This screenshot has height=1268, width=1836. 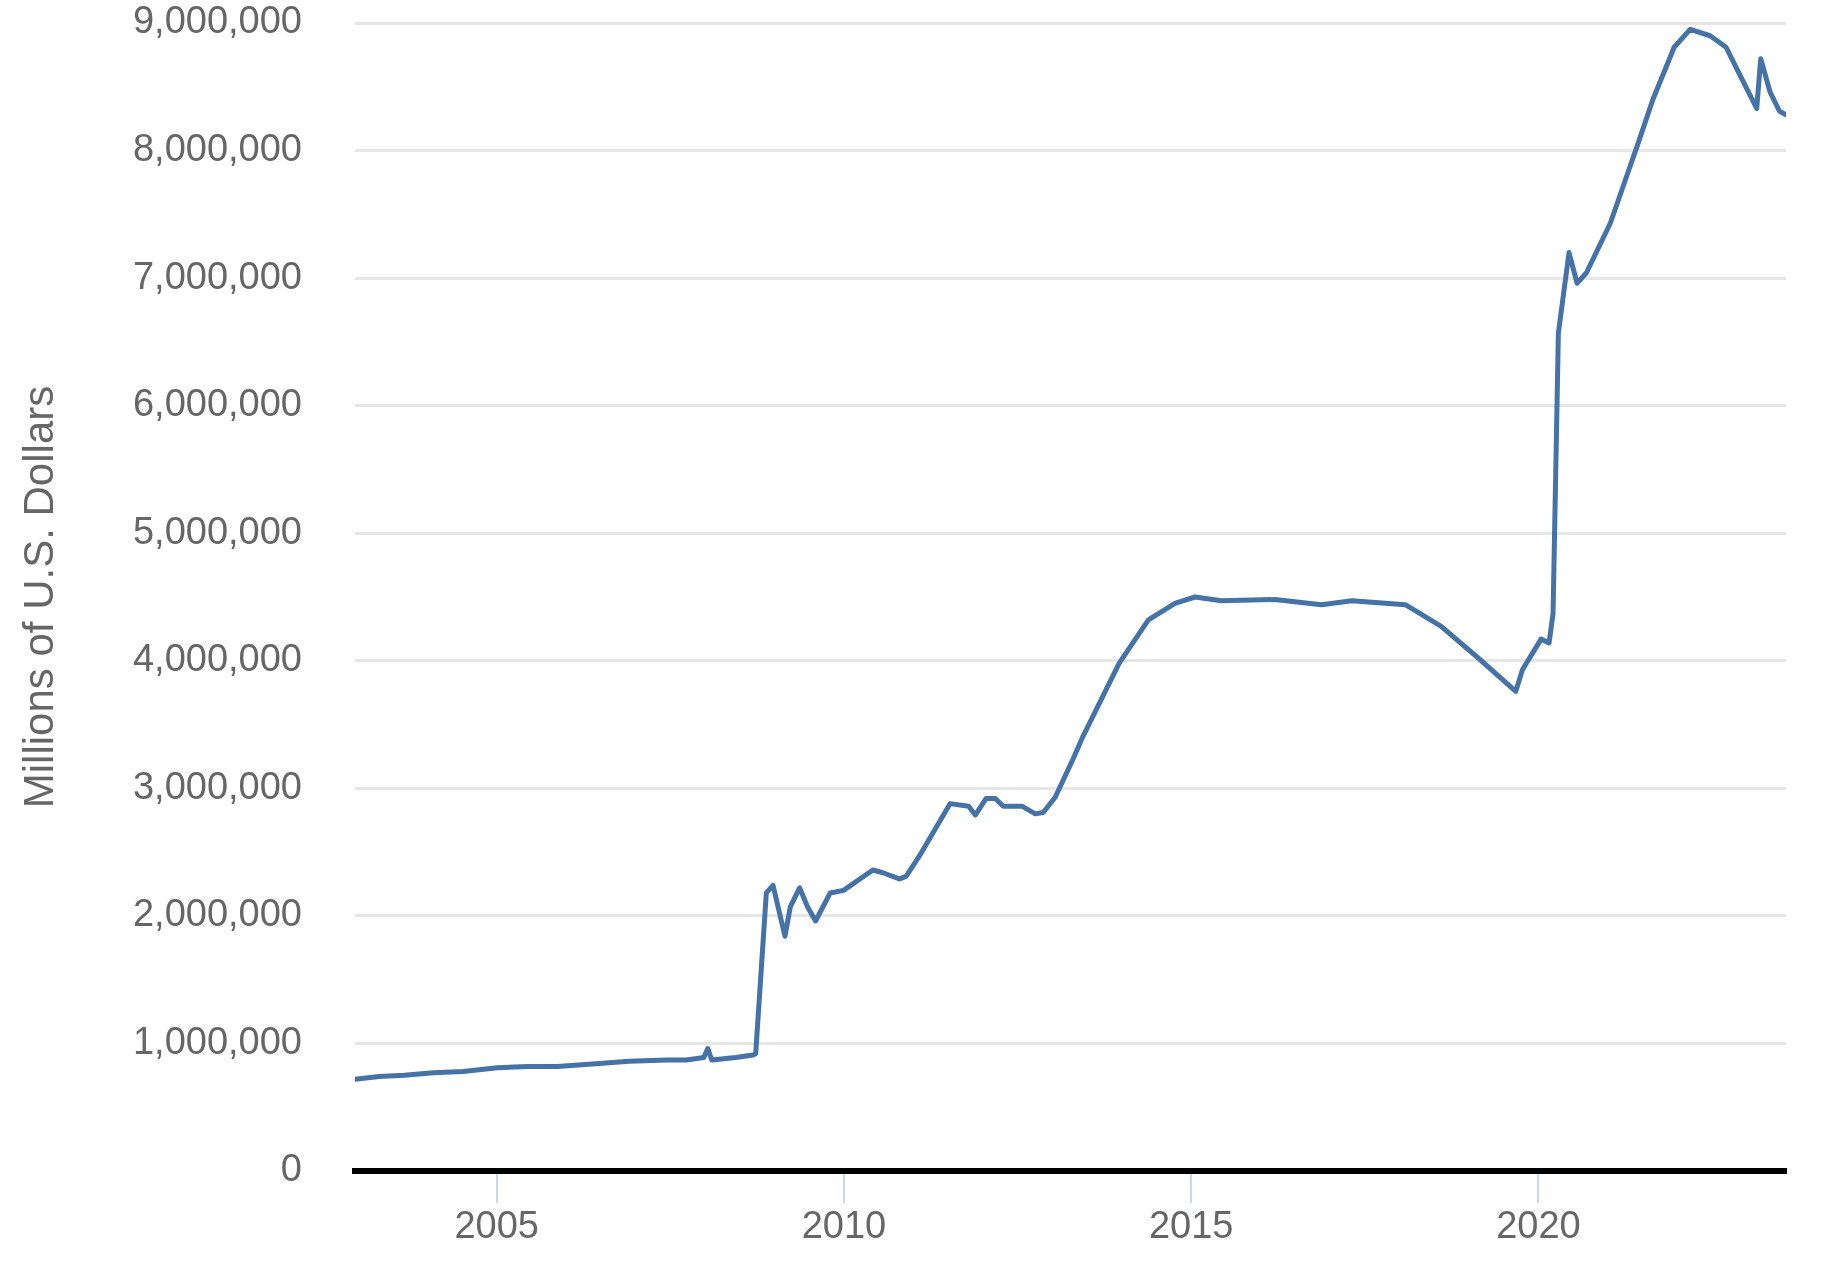 What do you see at coordinates (38, 597) in the screenshot?
I see `y-axis-title: Millions of U.S. Dollars` at bounding box center [38, 597].